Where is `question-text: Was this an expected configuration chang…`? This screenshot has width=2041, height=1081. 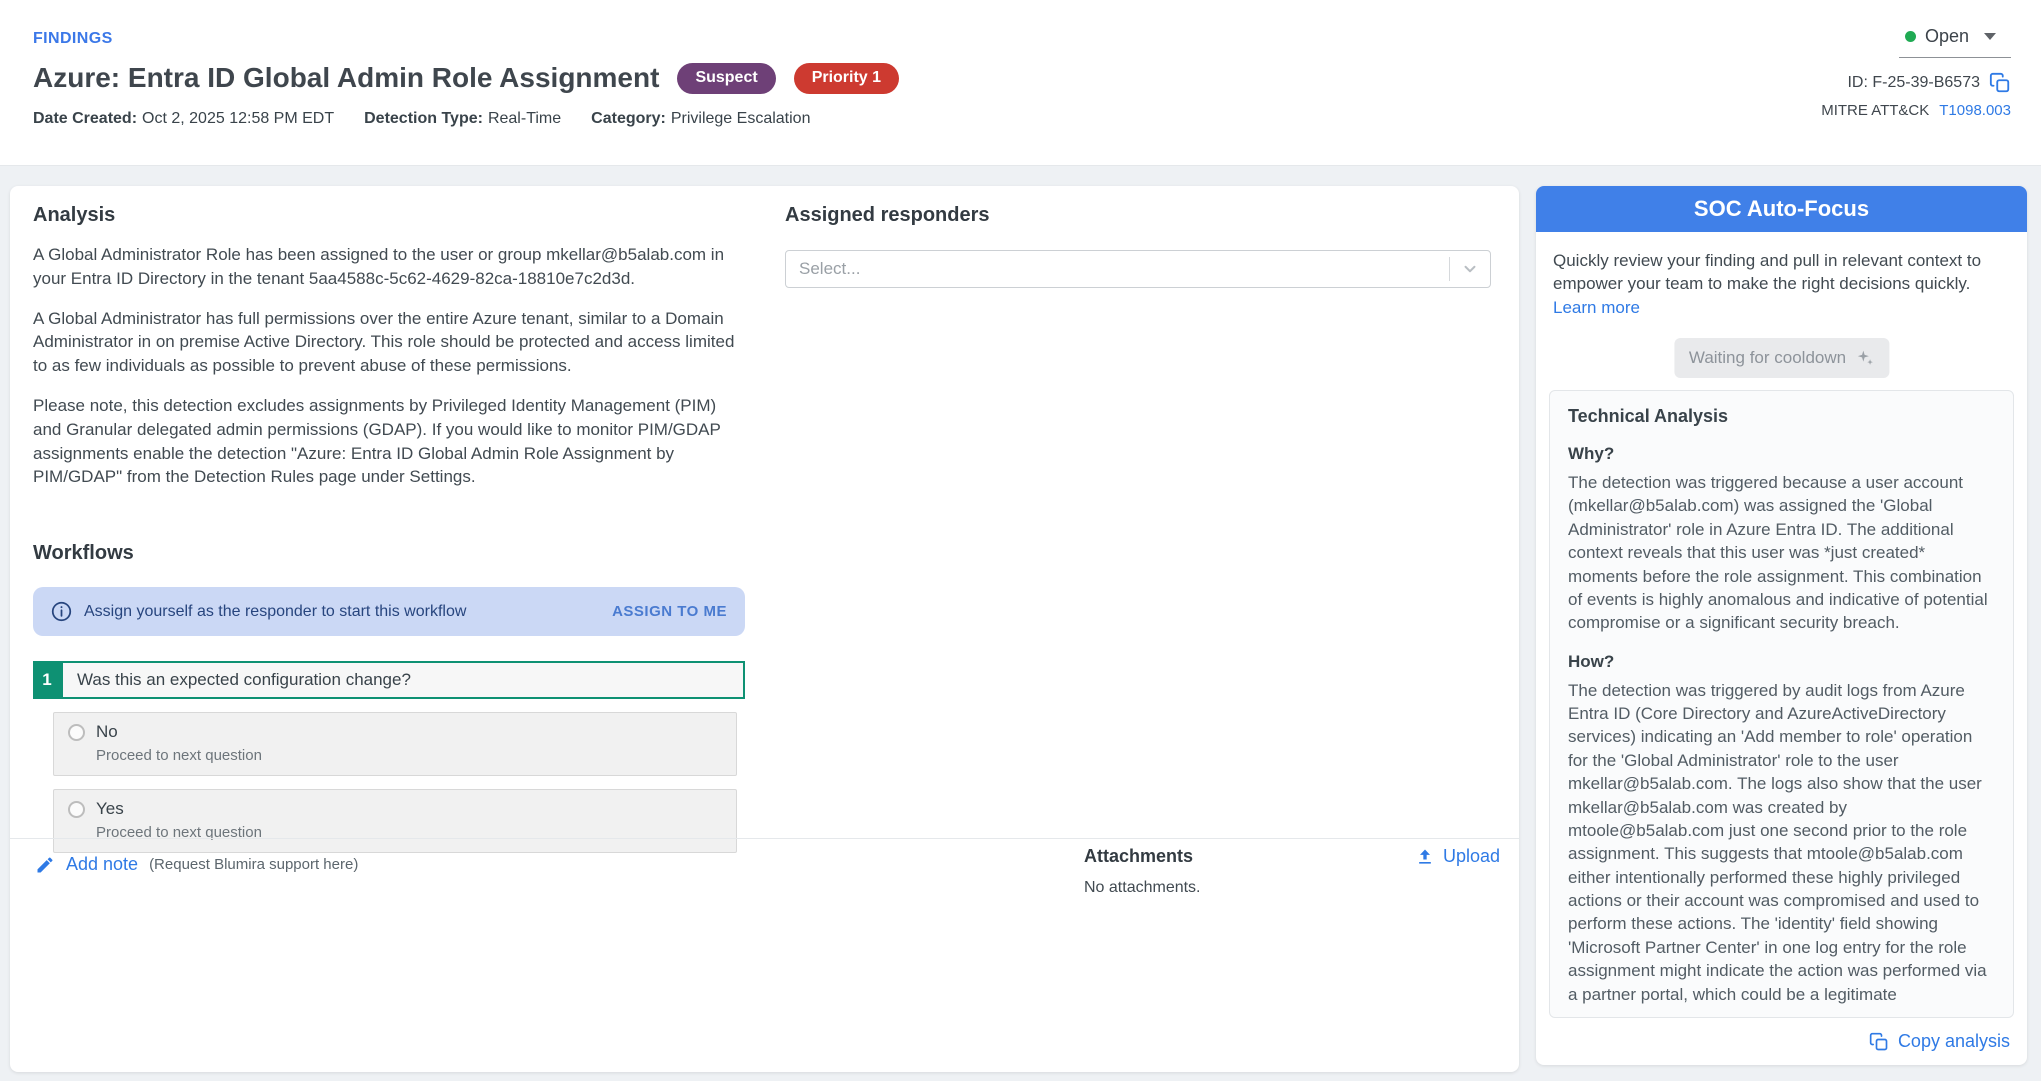
question-text: Was this an expected configuration chang… is located at coordinates (403, 680).